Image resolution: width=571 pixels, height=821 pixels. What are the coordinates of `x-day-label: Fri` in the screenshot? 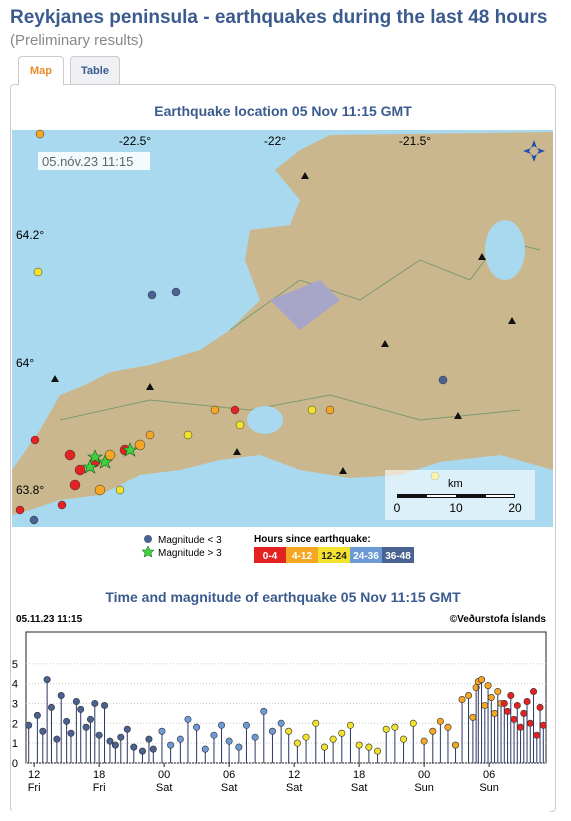 It's located at (34, 788).